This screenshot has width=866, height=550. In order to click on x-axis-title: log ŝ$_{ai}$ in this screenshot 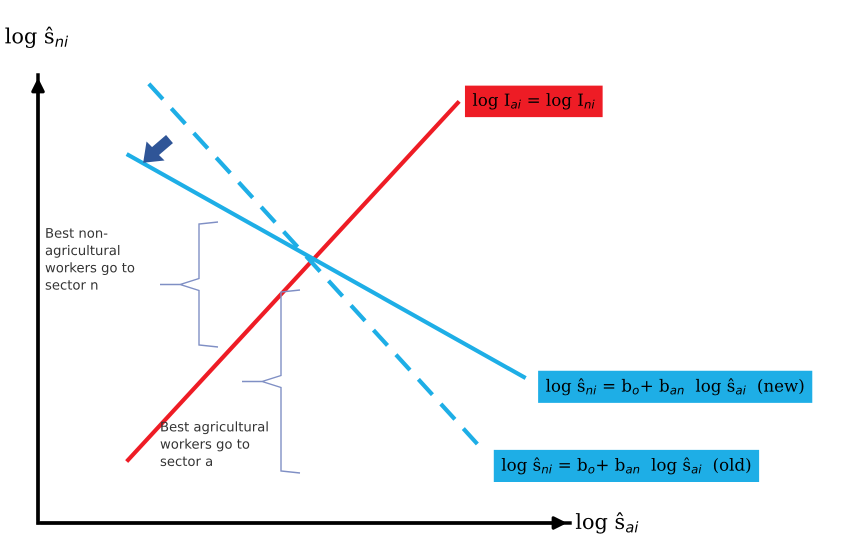, I will do `click(607, 523)`.